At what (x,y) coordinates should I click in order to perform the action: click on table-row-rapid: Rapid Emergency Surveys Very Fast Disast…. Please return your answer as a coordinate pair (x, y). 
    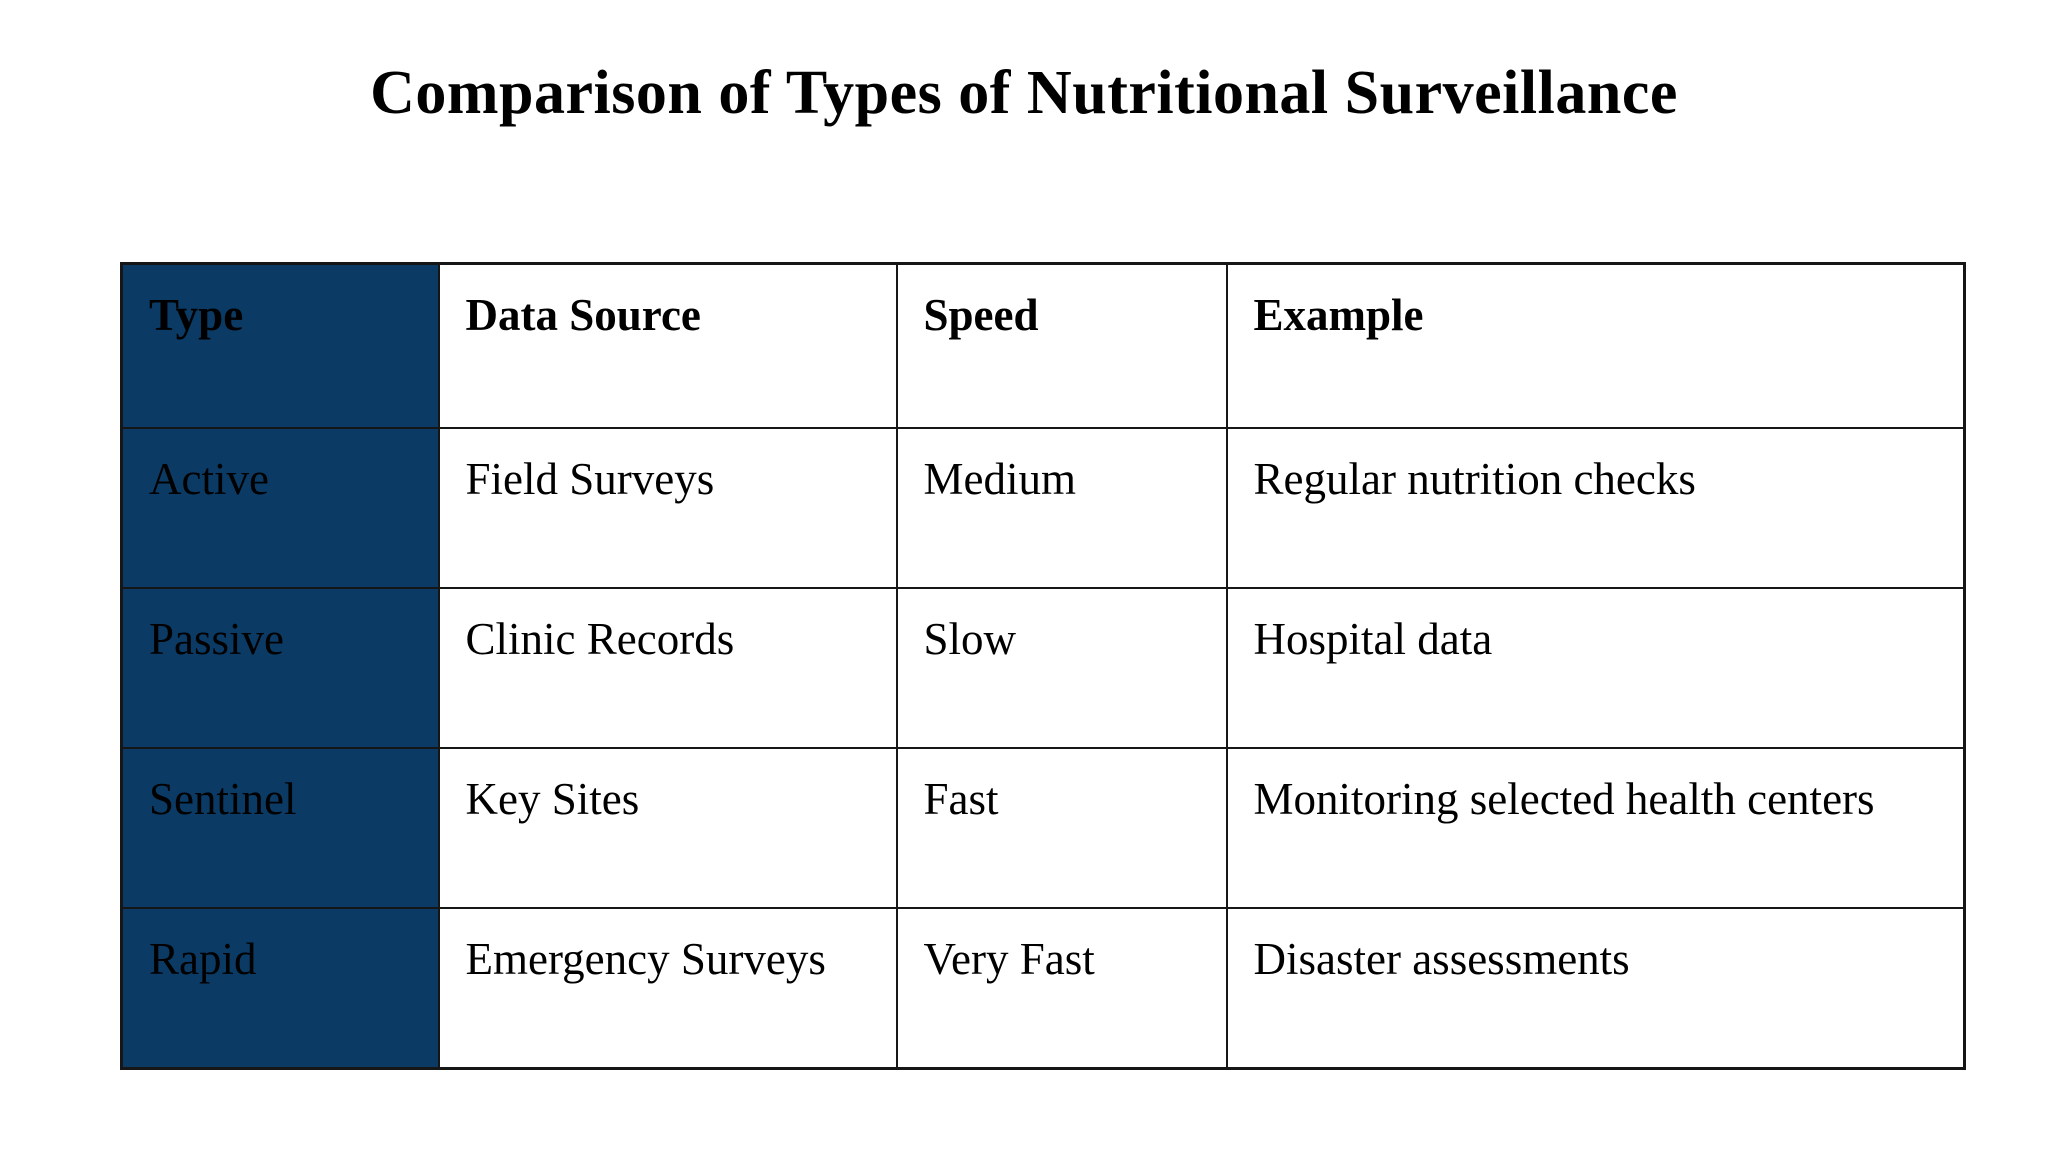
    Looking at the image, I should click on (1043, 988).